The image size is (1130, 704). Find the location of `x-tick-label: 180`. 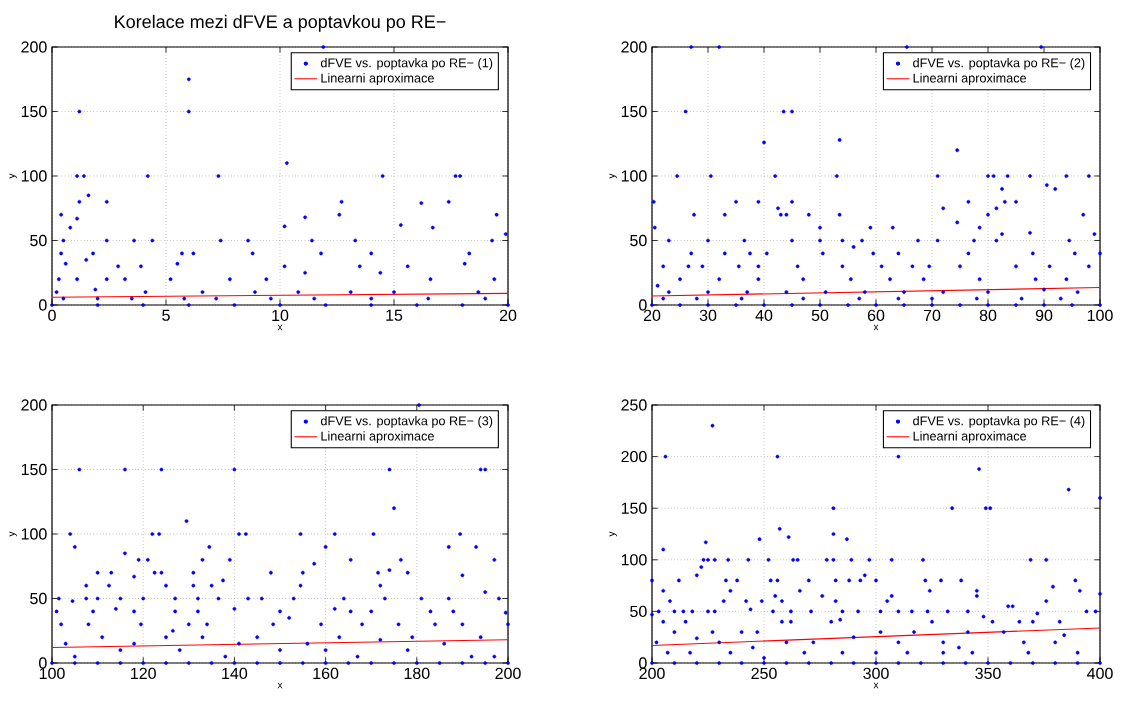

x-tick-label: 180 is located at coordinates (417, 673).